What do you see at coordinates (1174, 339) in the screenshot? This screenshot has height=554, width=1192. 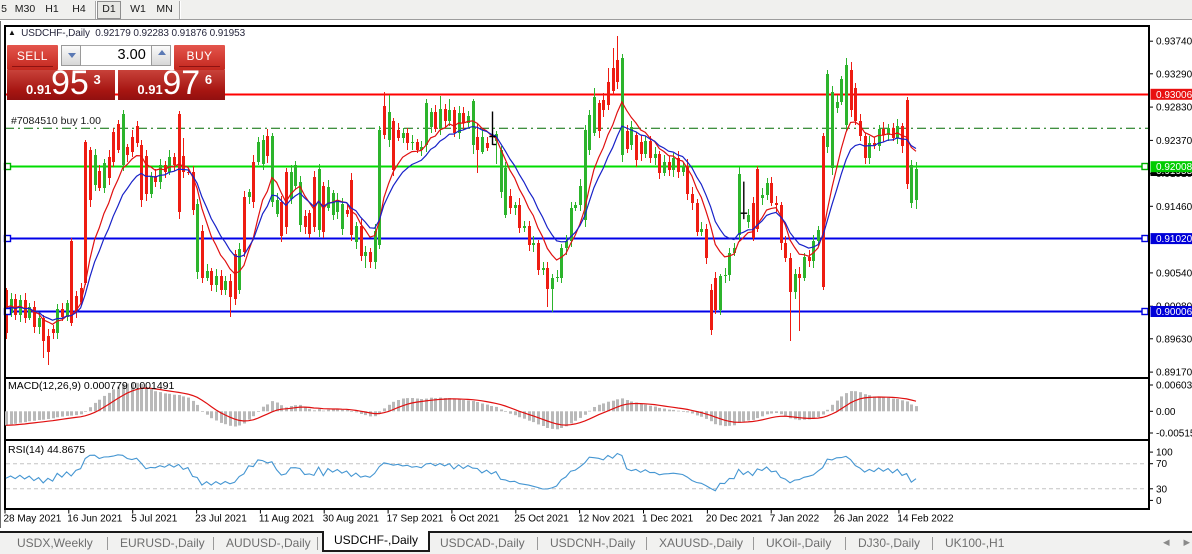 I see `svg-text: 0.89630` at bounding box center [1174, 339].